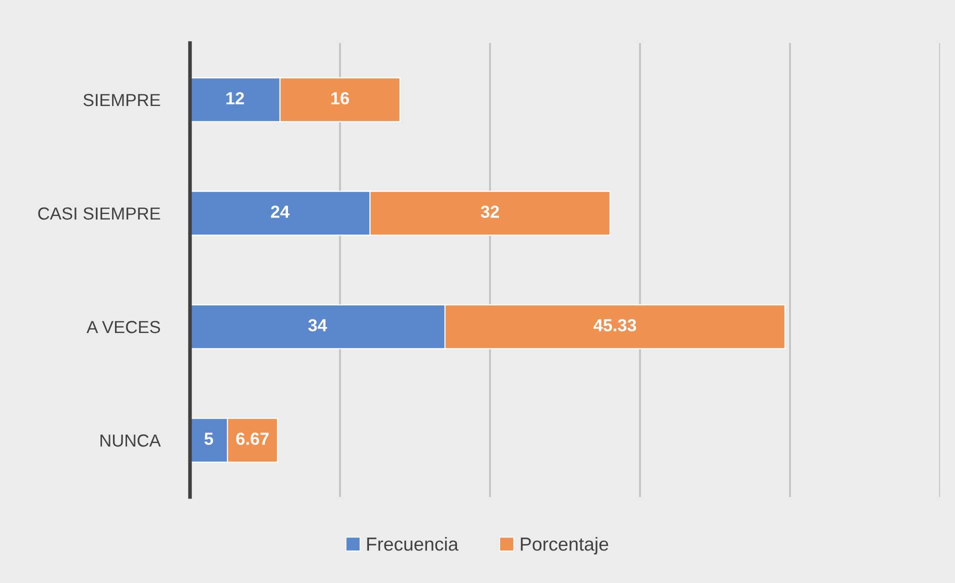 This screenshot has width=955, height=583. I want to click on data-label: 16, so click(340, 98).